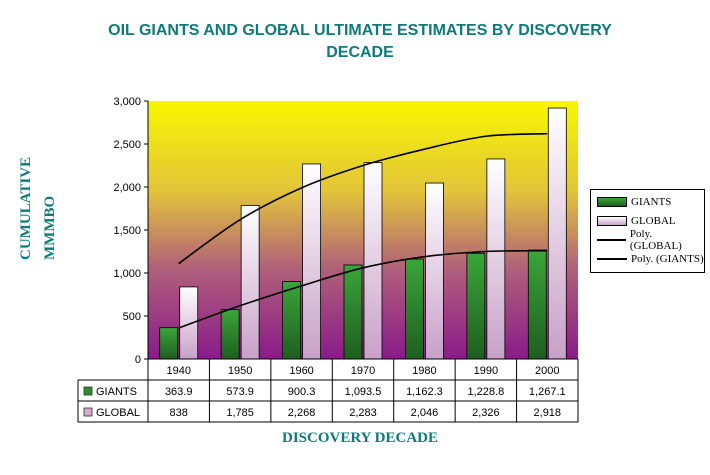 The image size is (710, 475). I want to click on table-cell-global: 1,785, so click(240, 413).